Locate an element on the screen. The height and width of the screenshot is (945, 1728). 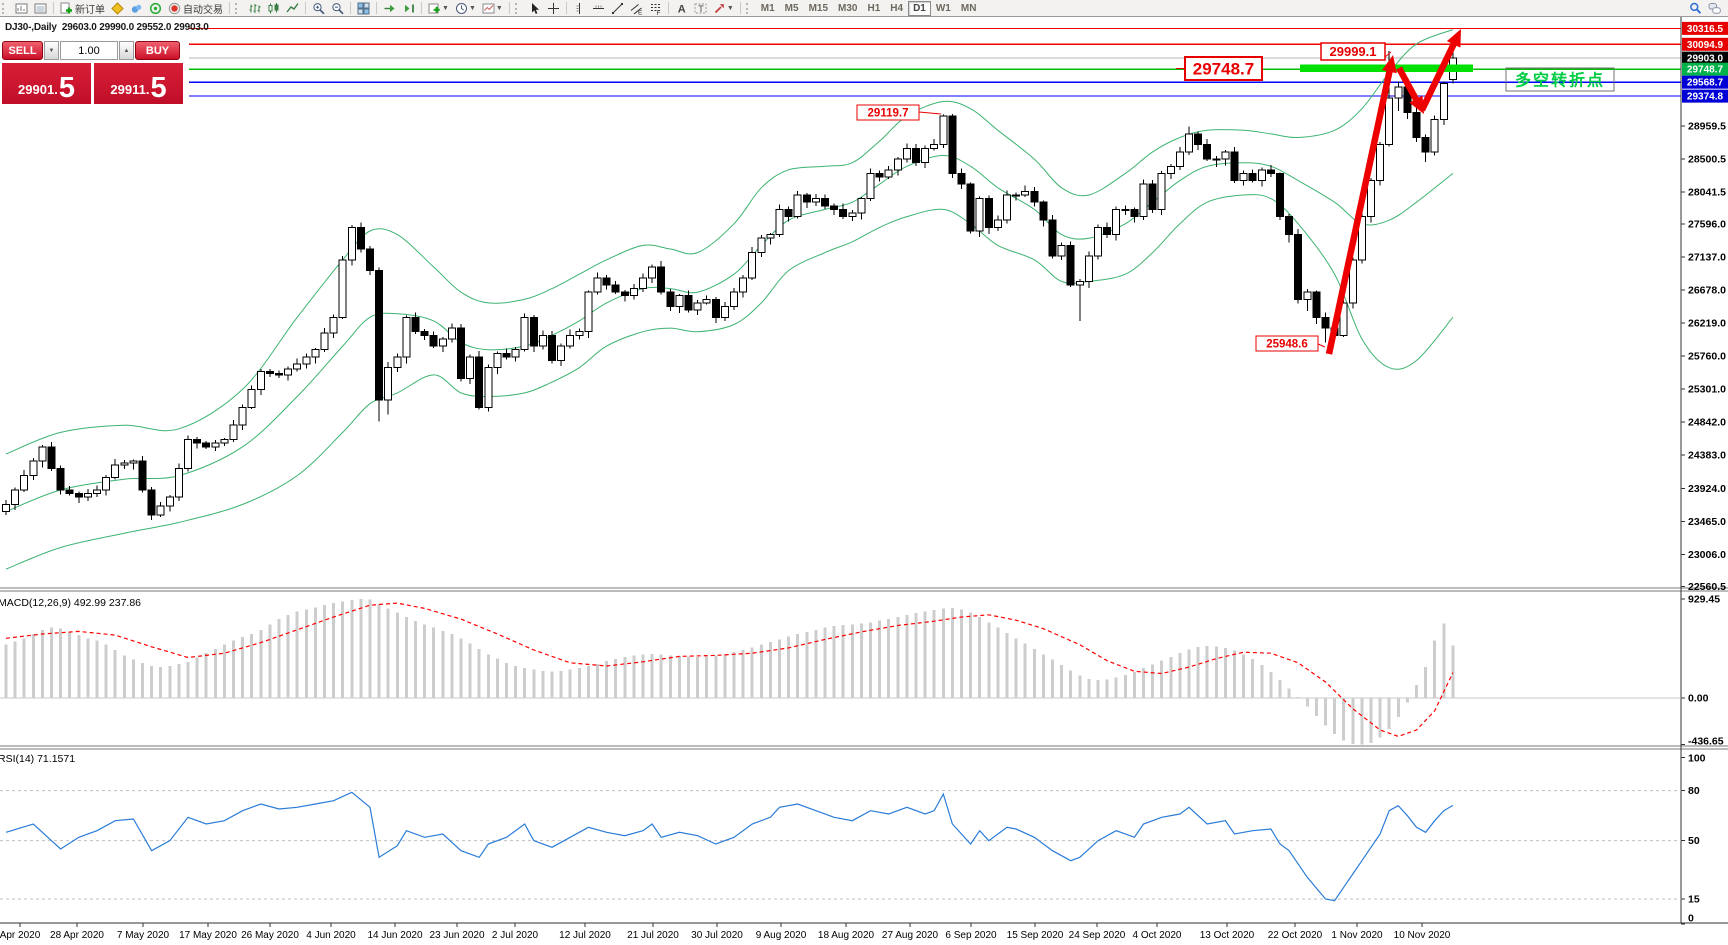
signals-button is located at coordinates (155, 8).